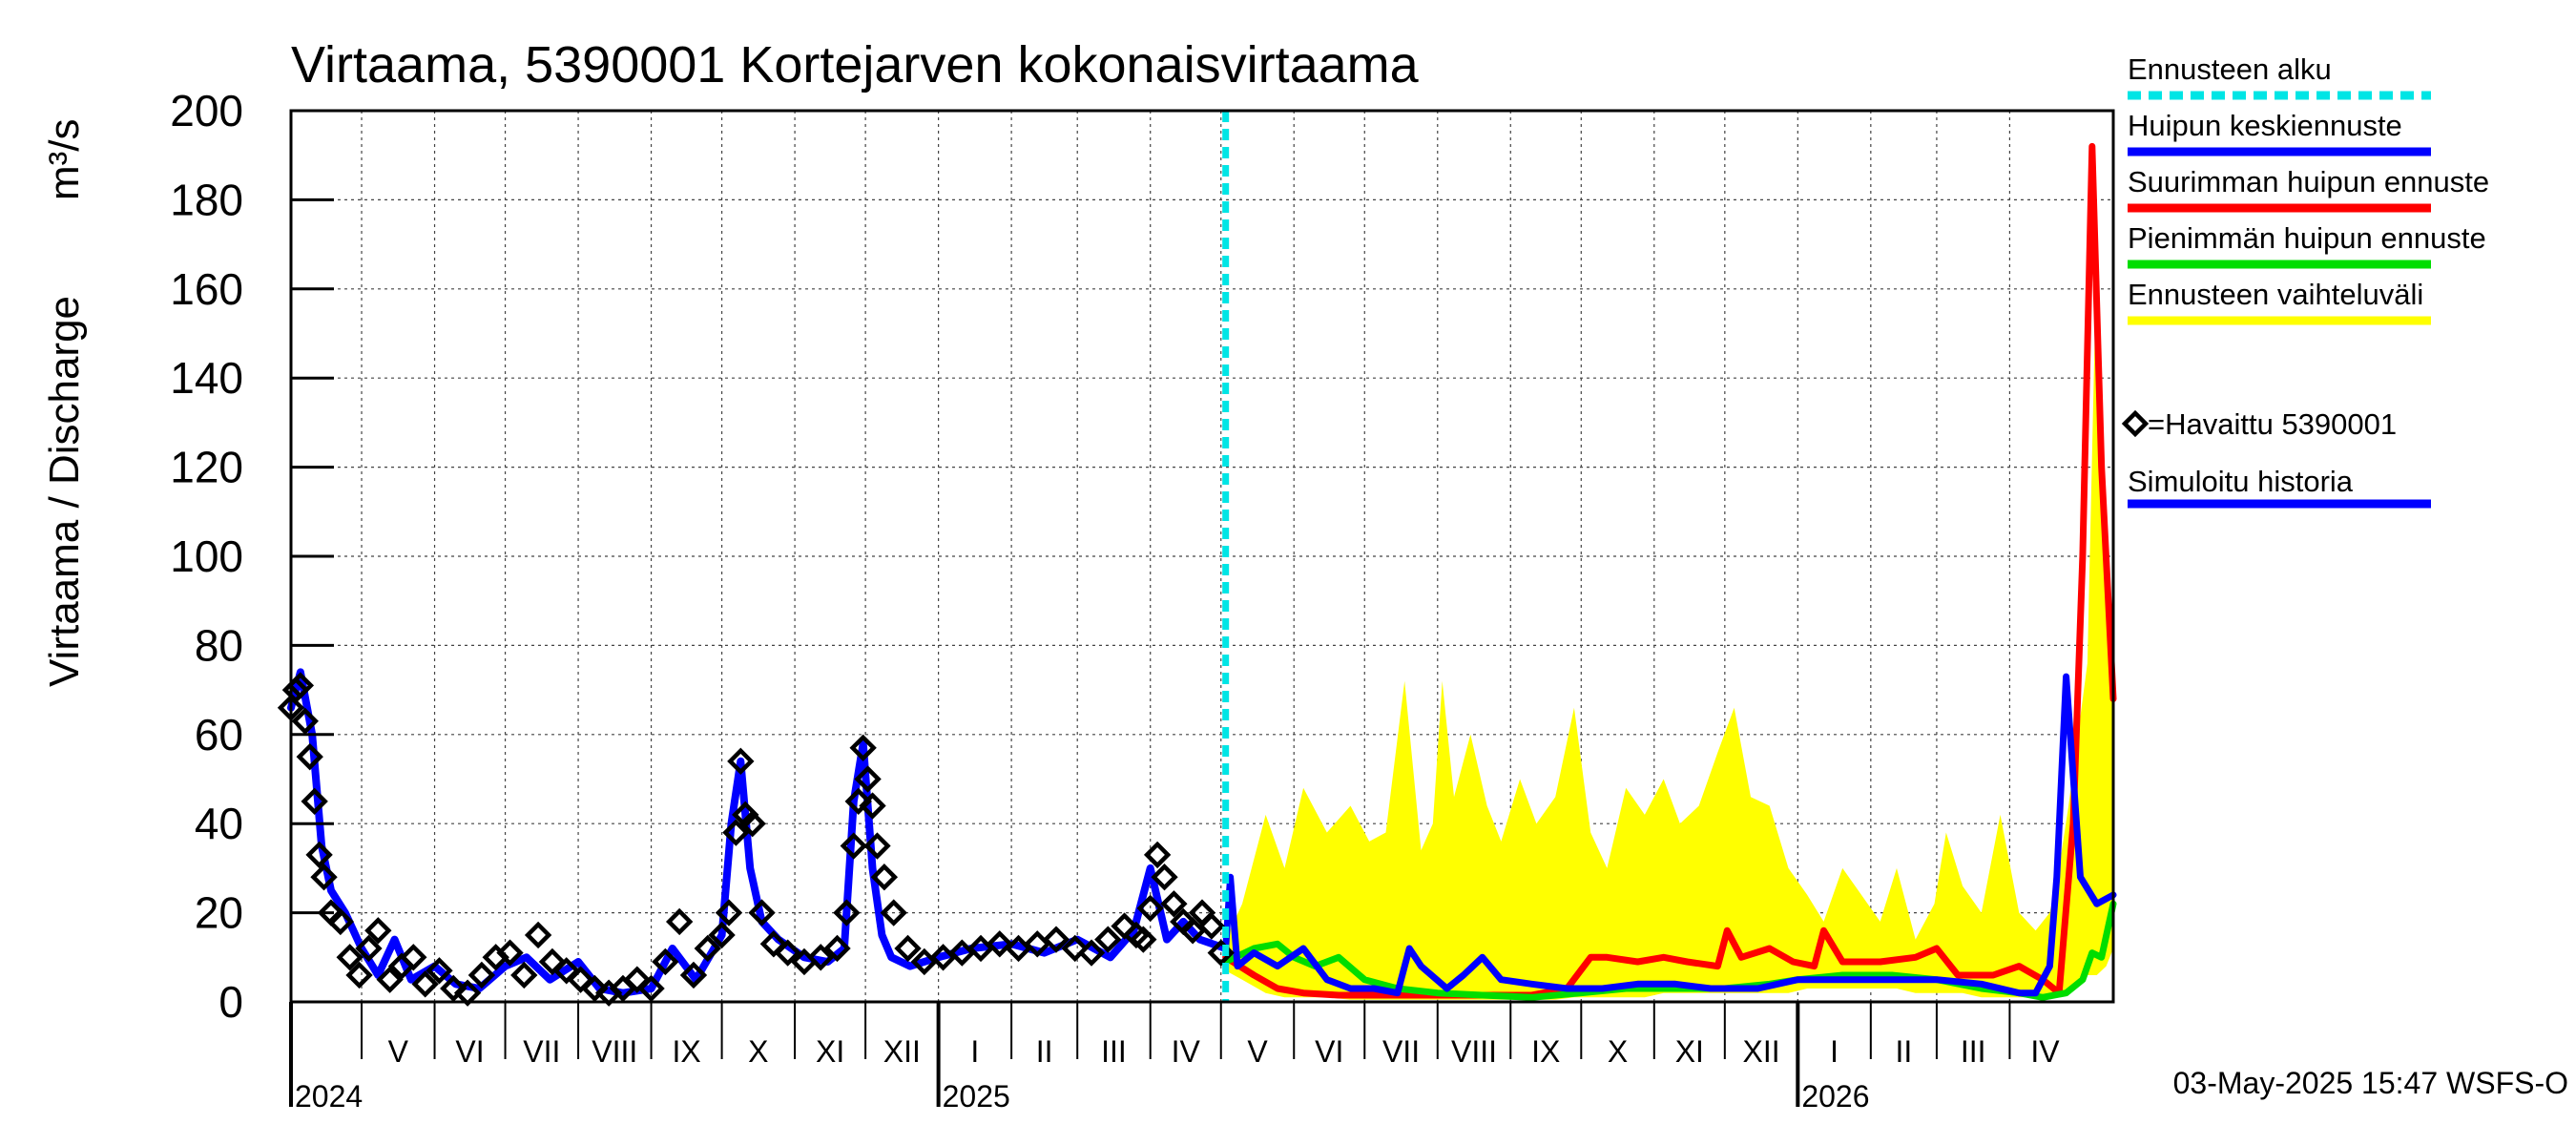  I want to click on x-month-label: IX, so click(1545, 1051).